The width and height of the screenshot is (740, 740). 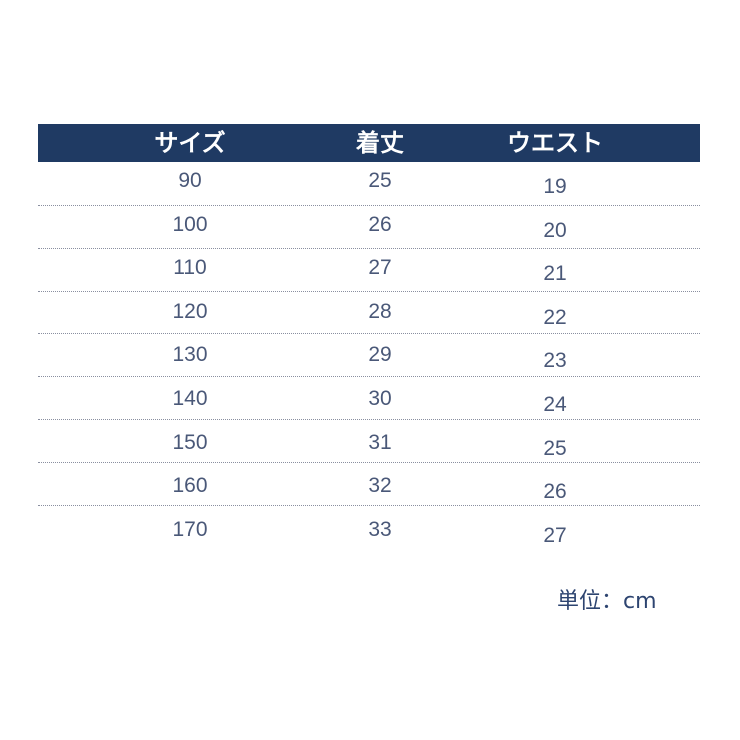 What do you see at coordinates (607, 601) in the screenshot?
I see `unit-label: 単位：cm` at bounding box center [607, 601].